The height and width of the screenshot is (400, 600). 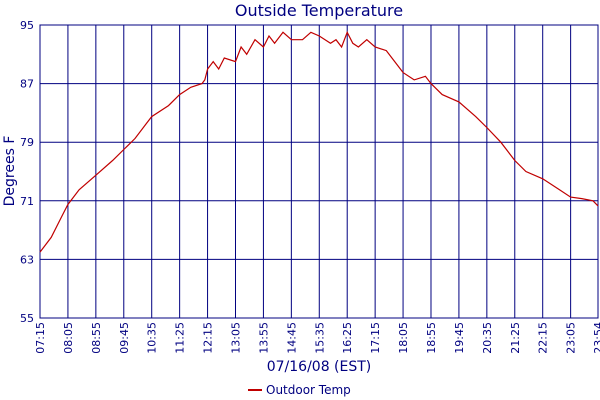 I want to click on y-tick-label: 71, so click(x=27, y=201).